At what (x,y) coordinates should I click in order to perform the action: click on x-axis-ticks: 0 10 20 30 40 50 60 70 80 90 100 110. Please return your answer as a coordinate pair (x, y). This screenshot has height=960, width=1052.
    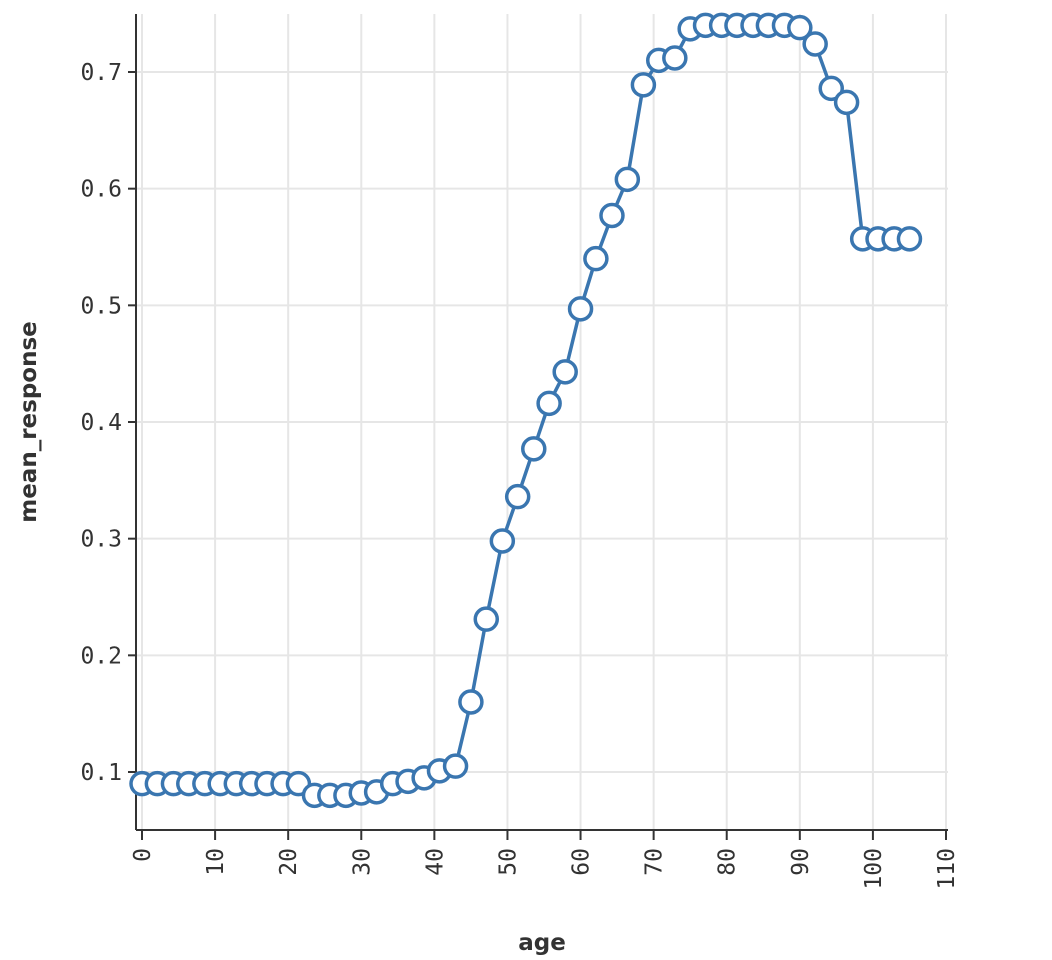
    Looking at the image, I should click on (545, 860).